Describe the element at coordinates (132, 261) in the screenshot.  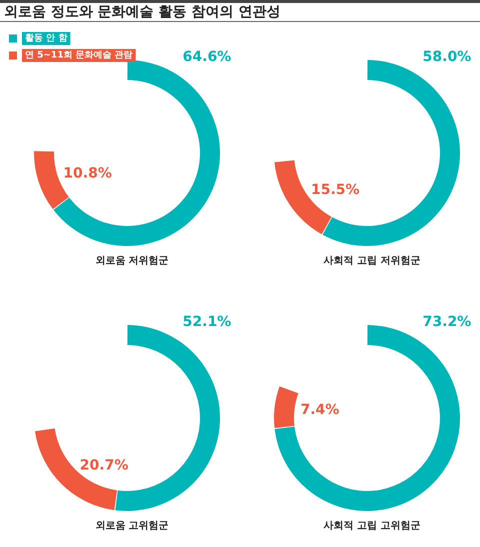
I see `text: 외로움 저위험군` at that location.